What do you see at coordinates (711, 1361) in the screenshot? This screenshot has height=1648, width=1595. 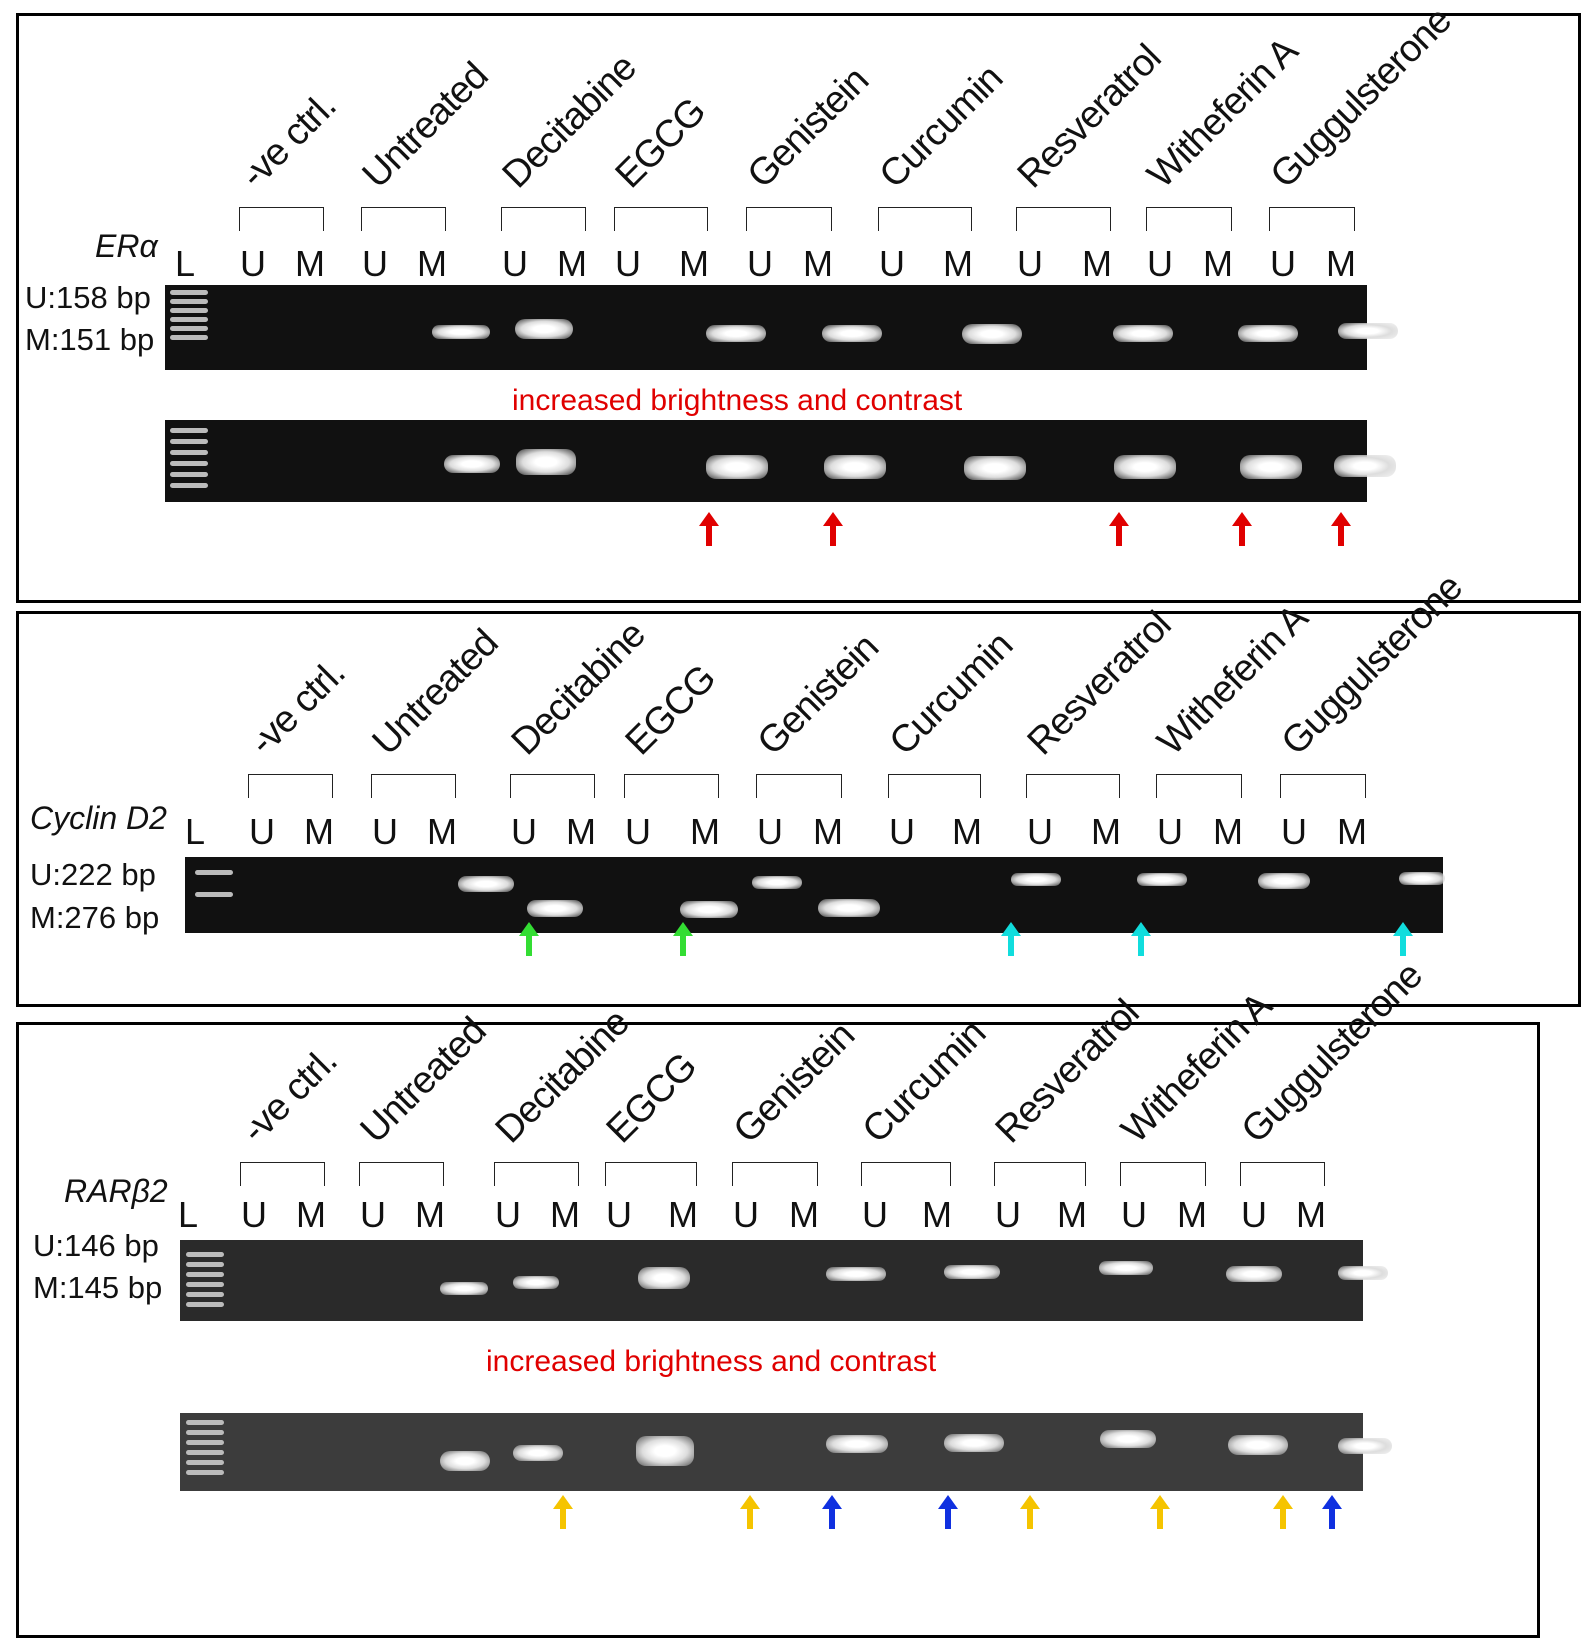 I see `rarb2-enhancement-note: increased brightness and contrast` at bounding box center [711, 1361].